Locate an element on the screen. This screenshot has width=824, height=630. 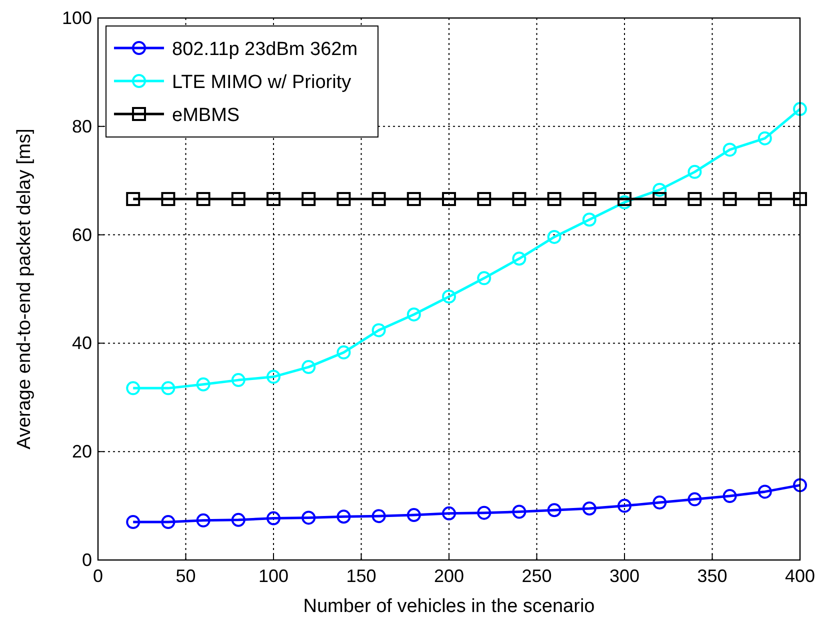
x-tick-label: 350 is located at coordinates (712, 576).